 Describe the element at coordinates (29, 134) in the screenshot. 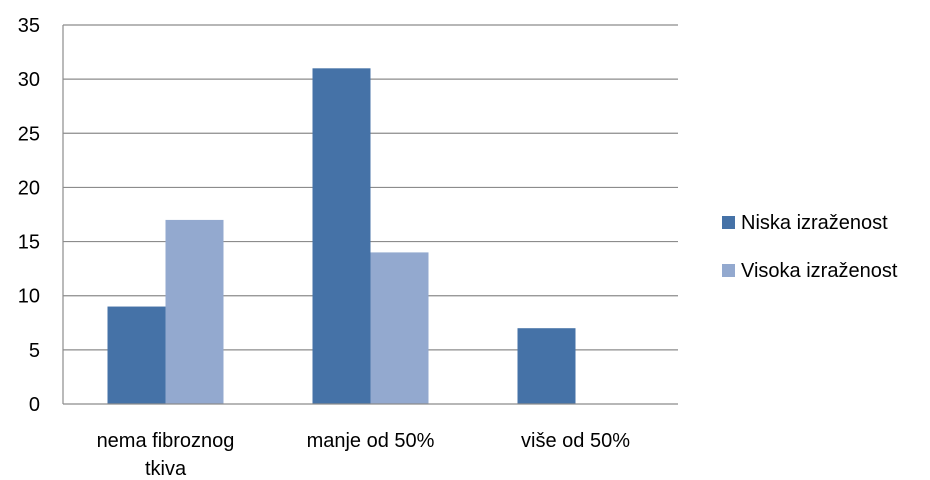

I see `y-tick-label: 25` at that location.